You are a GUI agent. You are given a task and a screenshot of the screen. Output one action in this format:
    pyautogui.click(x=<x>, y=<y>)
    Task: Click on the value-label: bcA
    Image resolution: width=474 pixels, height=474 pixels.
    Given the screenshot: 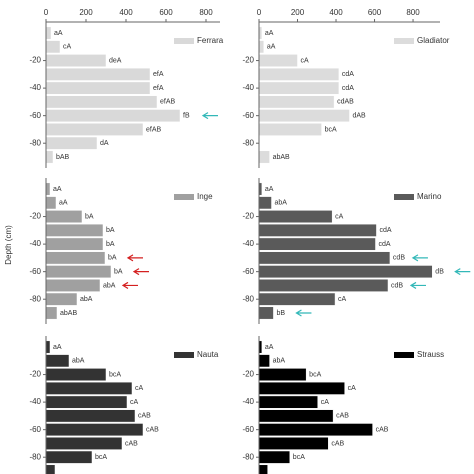 What is the action you would take?
    pyautogui.click(x=101, y=457)
    